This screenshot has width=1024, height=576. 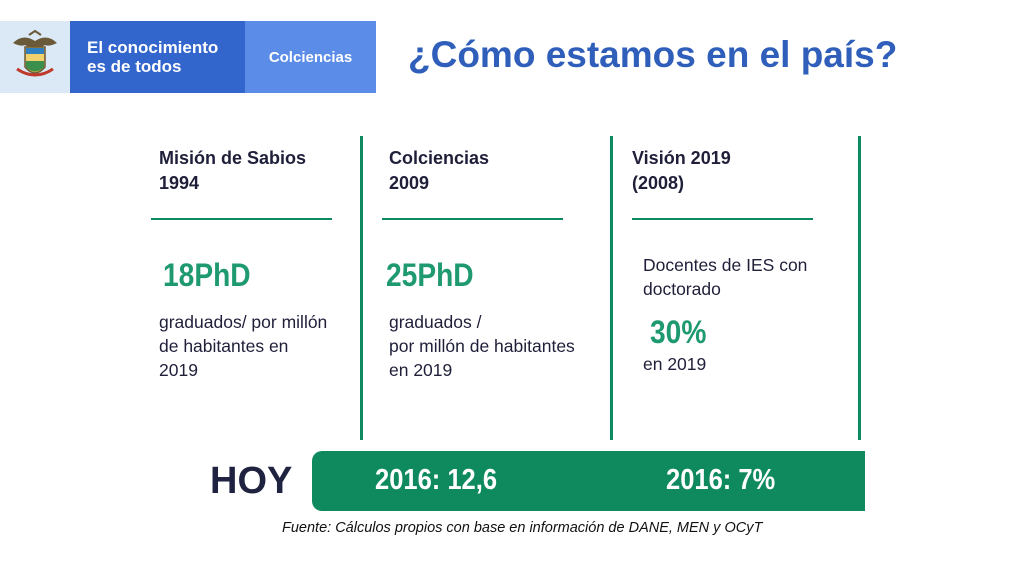 I want to click on brand-slogan: El conocimiento es de todos, so click(x=157, y=57).